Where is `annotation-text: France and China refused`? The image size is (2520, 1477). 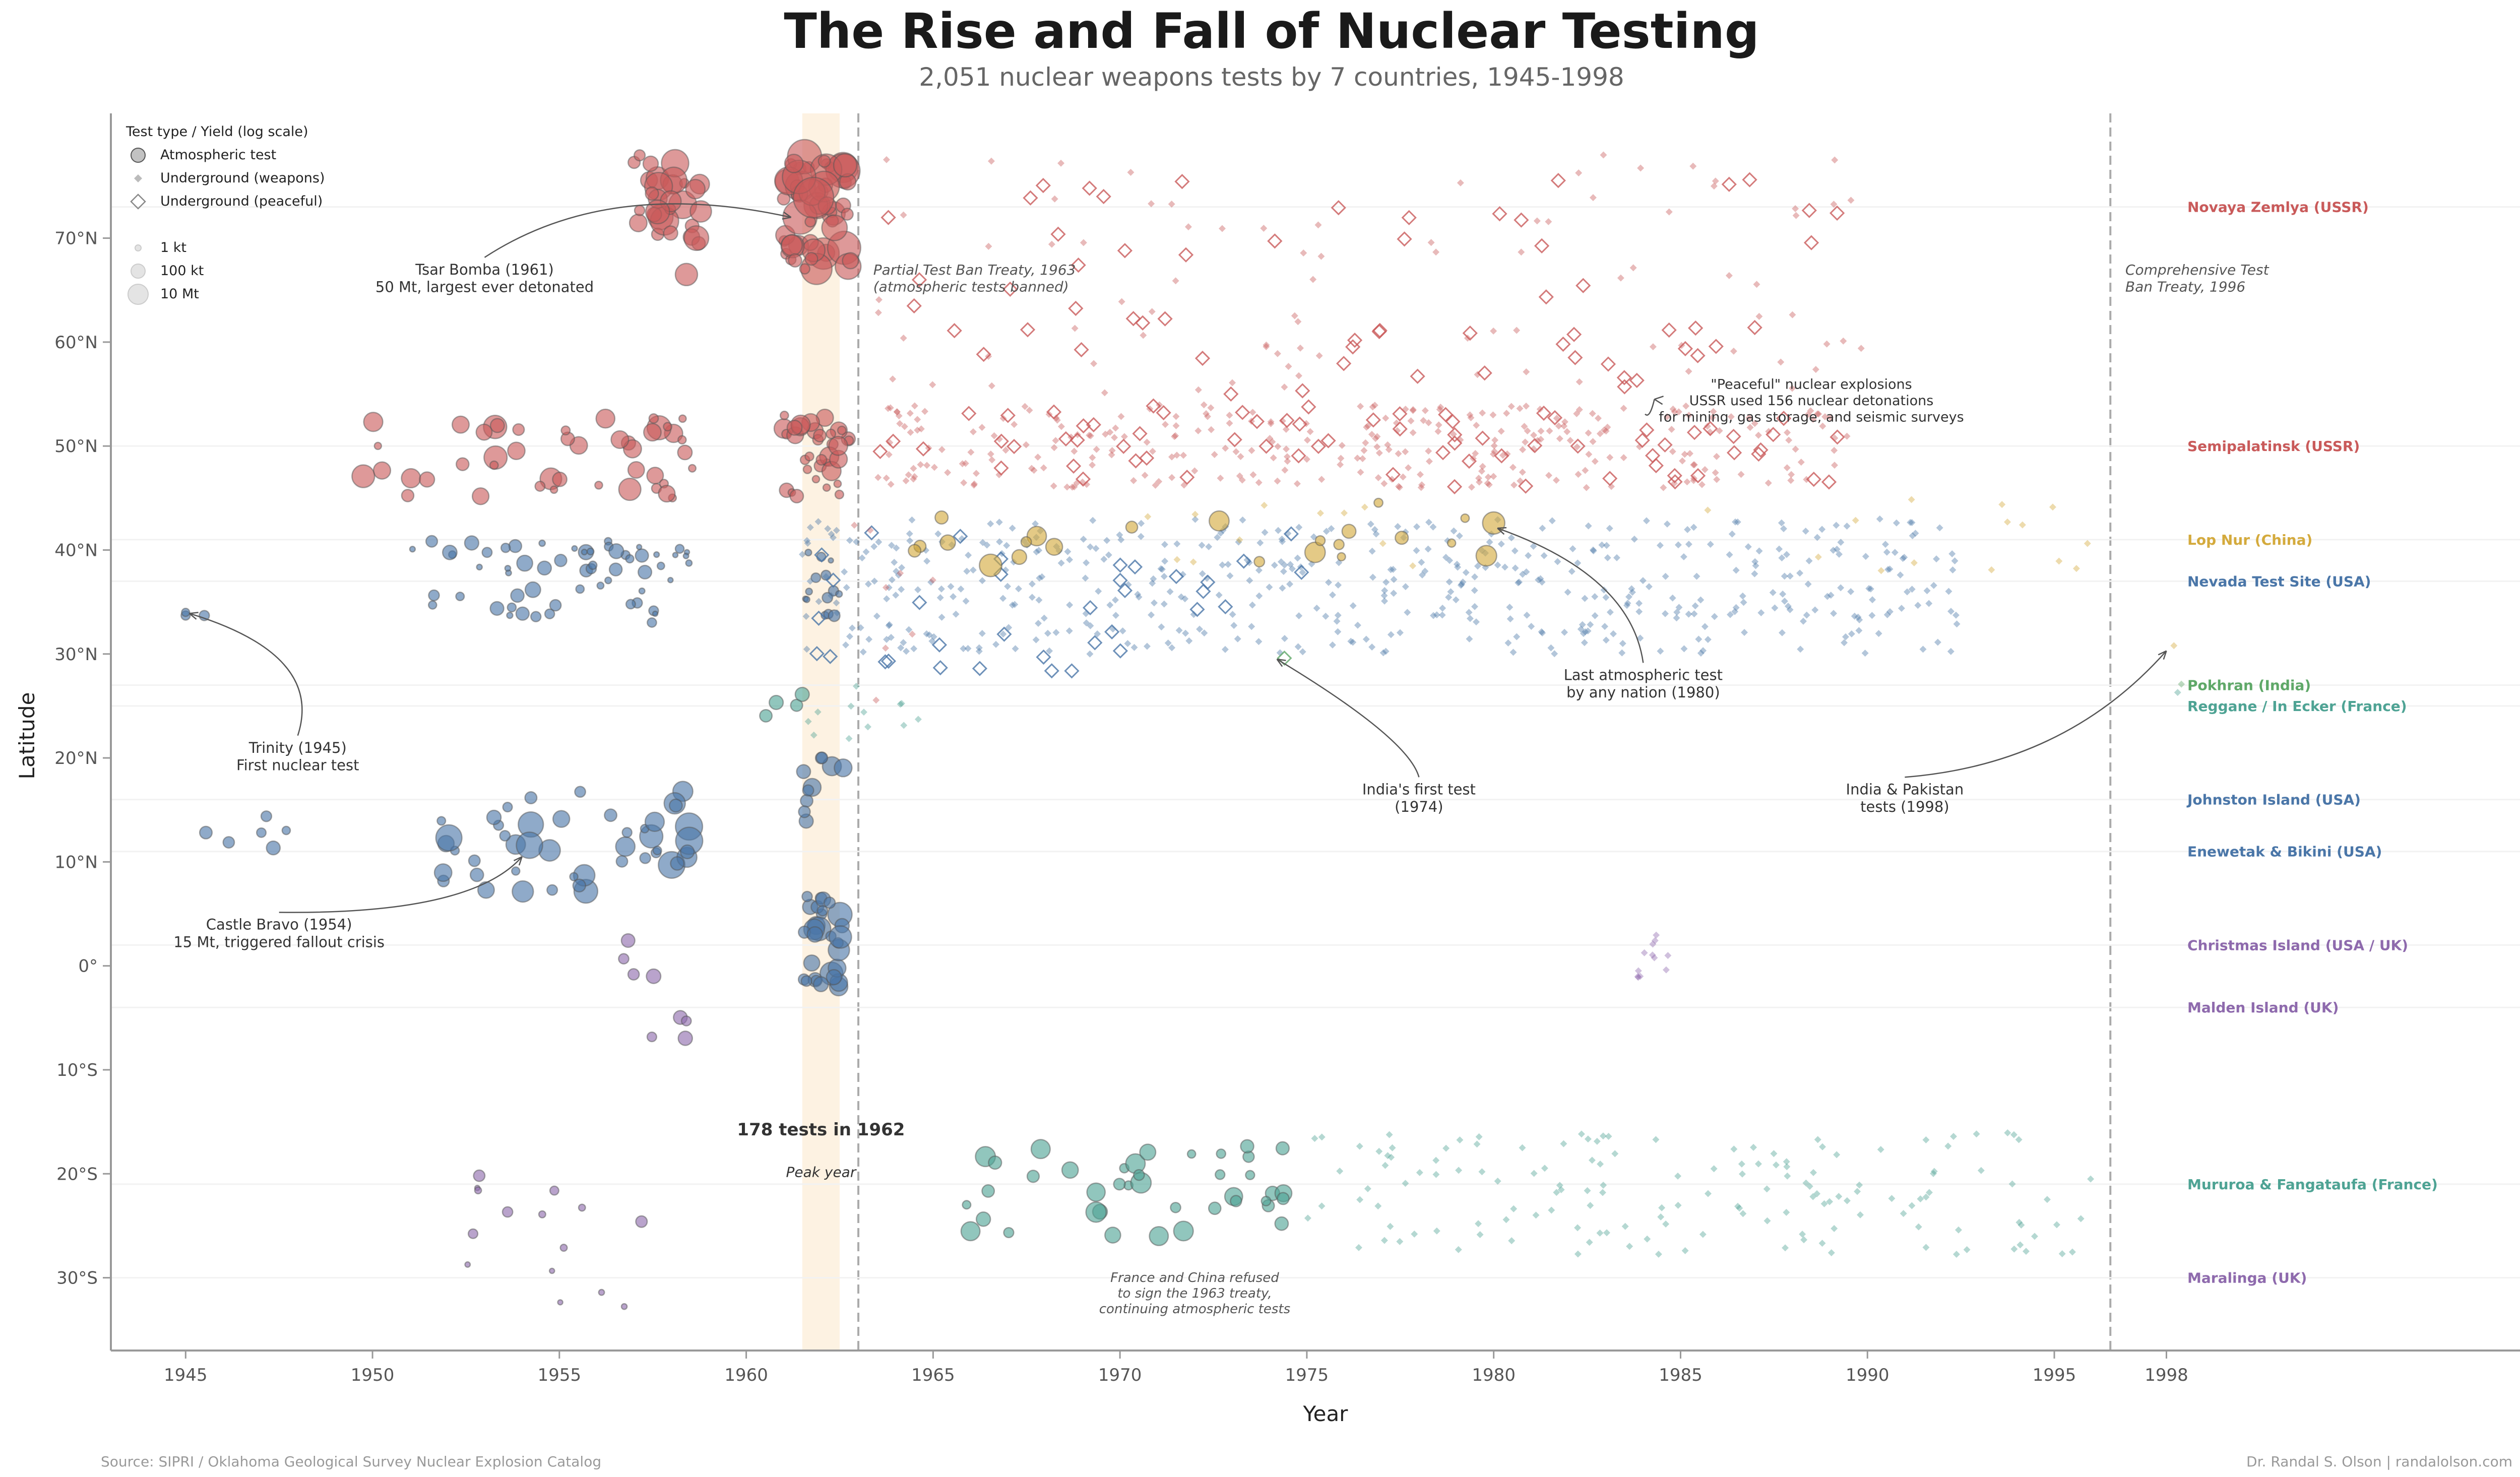 annotation-text: France and China refused is located at coordinates (1194, 1278).